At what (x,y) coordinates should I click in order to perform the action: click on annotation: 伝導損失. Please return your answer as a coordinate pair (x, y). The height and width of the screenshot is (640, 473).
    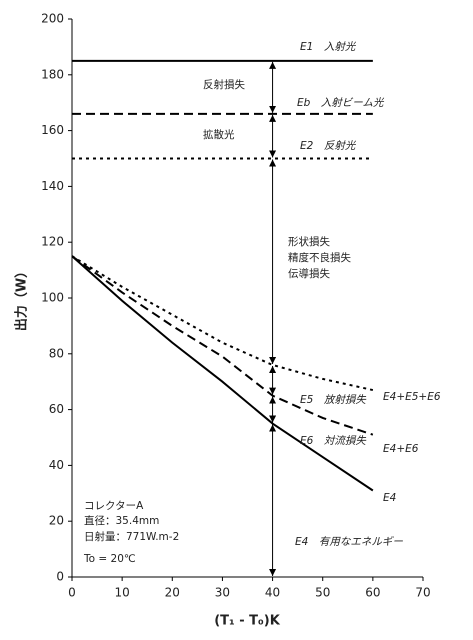
    Looking at the image, I should click on (309, 273).